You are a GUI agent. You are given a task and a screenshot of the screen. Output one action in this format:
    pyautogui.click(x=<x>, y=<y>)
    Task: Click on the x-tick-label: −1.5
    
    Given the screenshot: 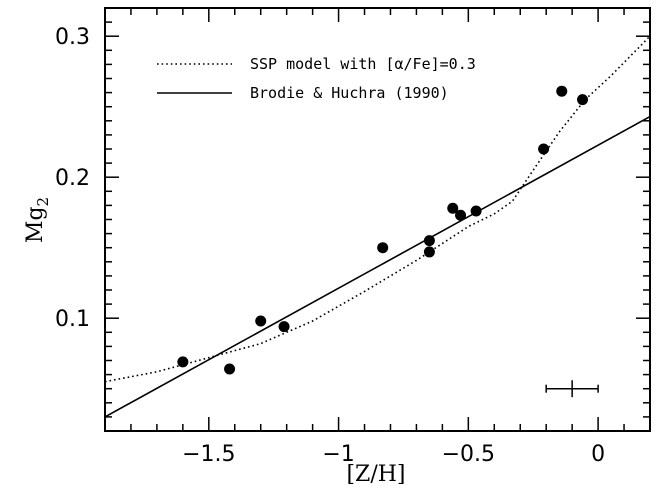 What is the action you would take?
    pyautogui.click(x=208, y=454)
    